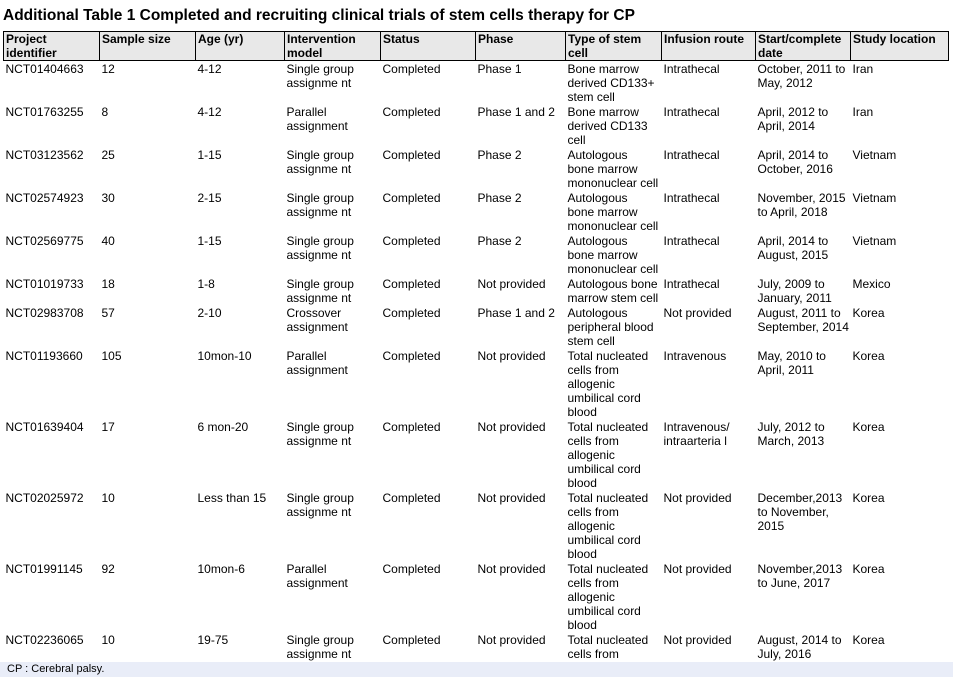 Image resolution: width=953 pixels, height=693 pixels. What do you see at coordinates (801, 76) in the screenshot?
I see `cell-start-complete-date: October, 2011 to May, 2012` at bounding box center [801, 76].